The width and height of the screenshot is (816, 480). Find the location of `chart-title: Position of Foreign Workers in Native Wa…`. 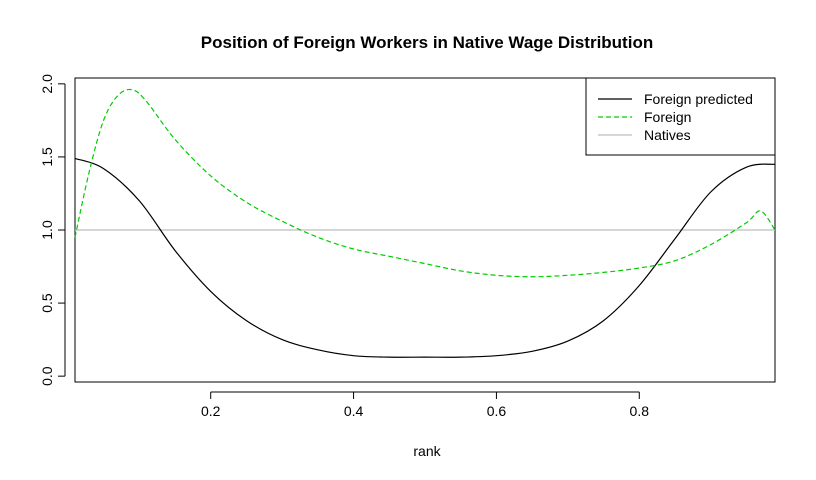

chart-title: Position of Foreign Workers in Native Wa… is located at coordinates (427, 42).